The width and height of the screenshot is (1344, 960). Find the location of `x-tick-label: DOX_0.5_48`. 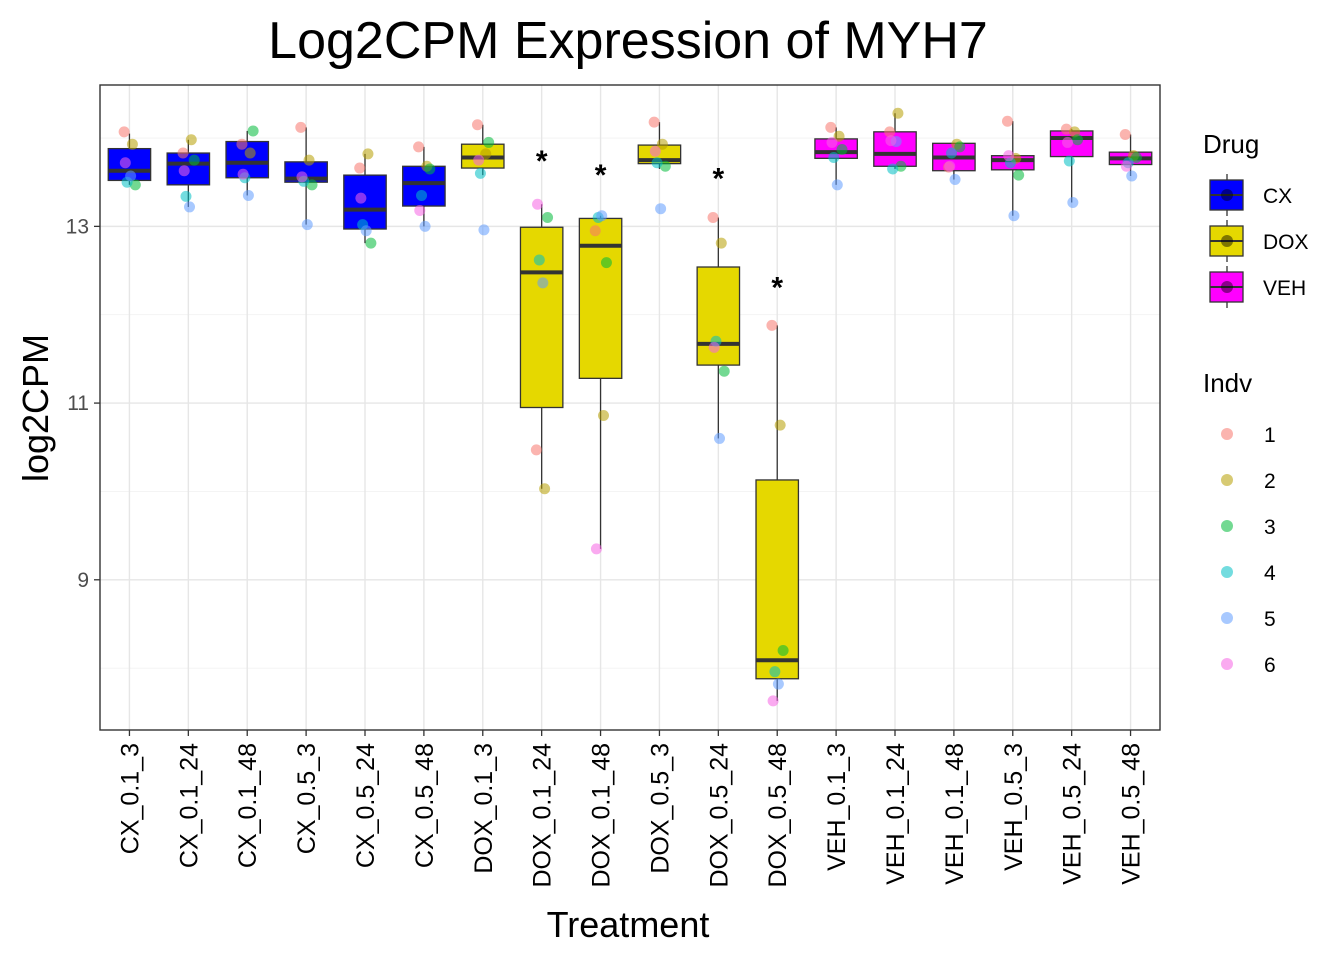

x-tick-label: DOX_0.5_48 is located at coordinates (778, 815).